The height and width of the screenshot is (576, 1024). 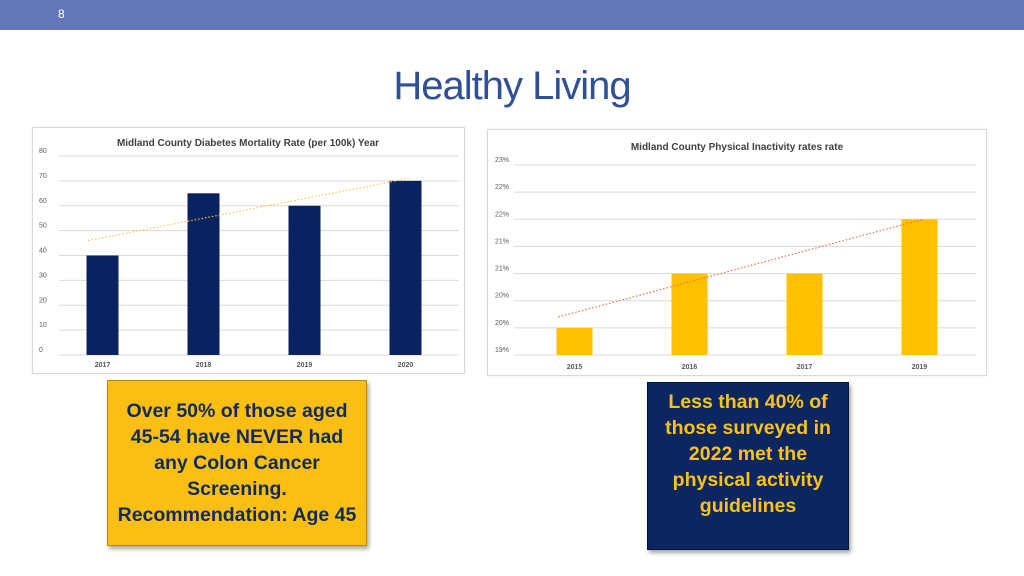 What do you see at coordinates (43, 176) in the screenshot?
I see `y-tick-label: 70` at bounding box center [43, 176].